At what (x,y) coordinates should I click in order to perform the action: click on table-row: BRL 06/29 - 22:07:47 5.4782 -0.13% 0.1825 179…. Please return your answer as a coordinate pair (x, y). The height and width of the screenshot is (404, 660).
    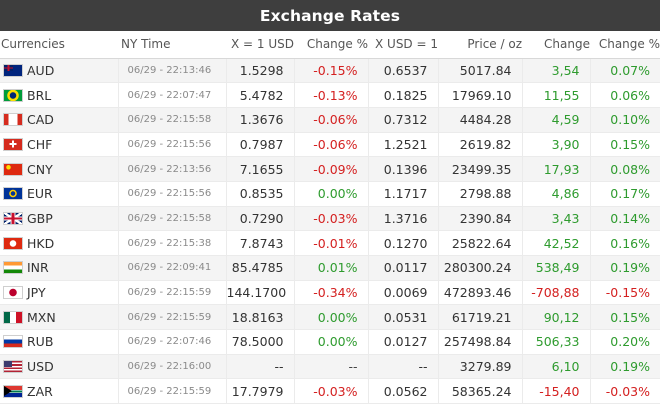
    Looking at the image, I should click on (330, 95).